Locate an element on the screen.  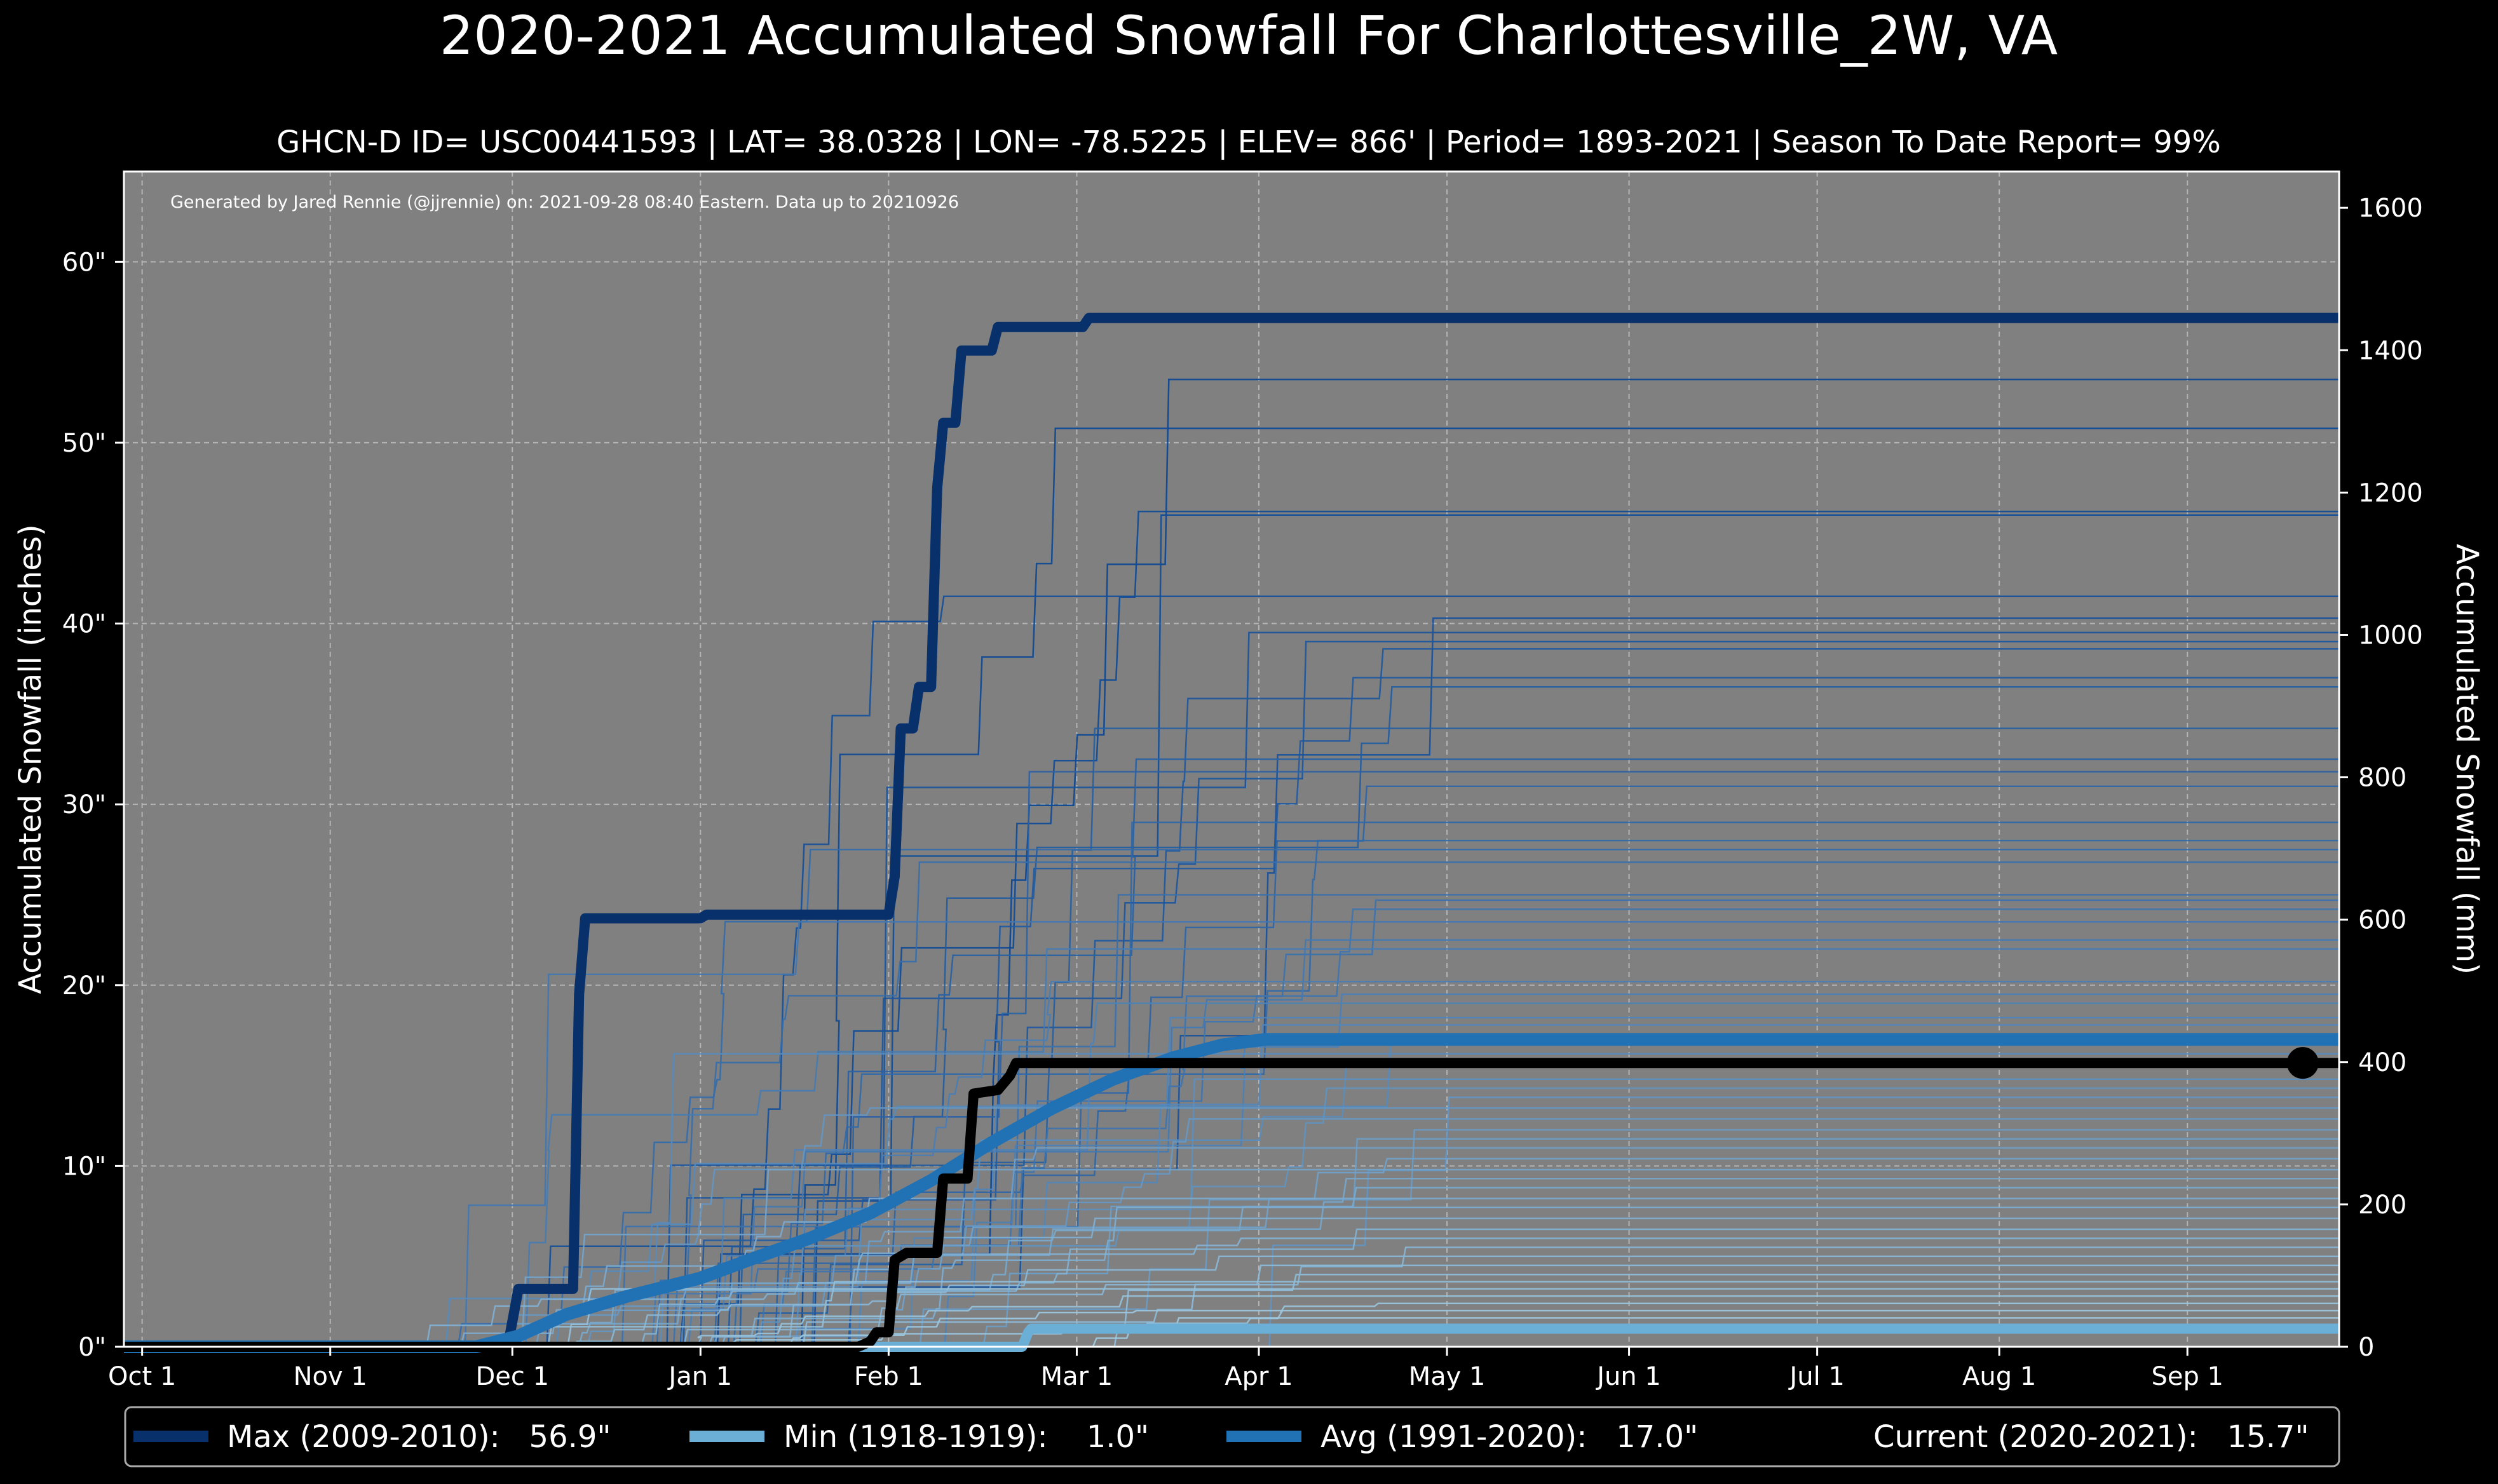
legend-label-avg: Avg (1991-2020): 17.0" is located at coordinates (1509, 1437).